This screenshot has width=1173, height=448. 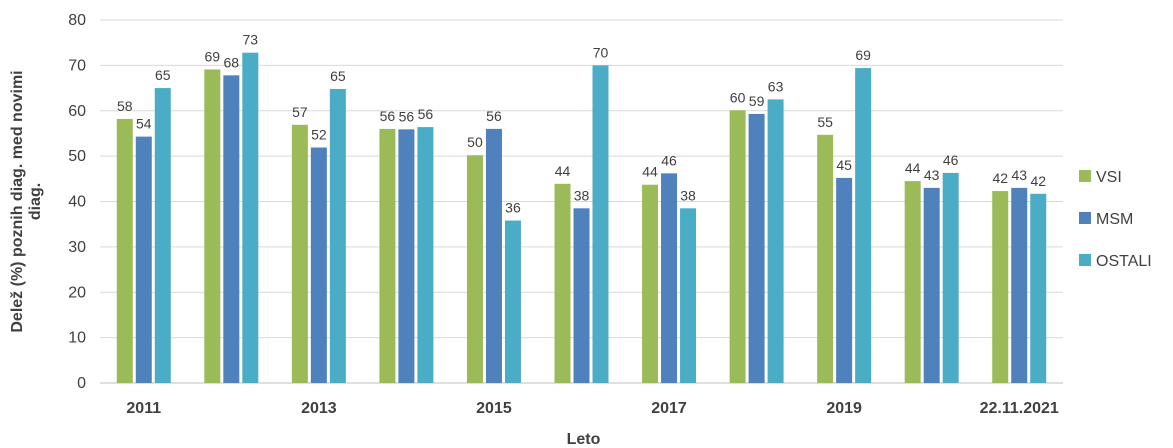 I want to click on data-label: 45, so click(x=844, y=165).